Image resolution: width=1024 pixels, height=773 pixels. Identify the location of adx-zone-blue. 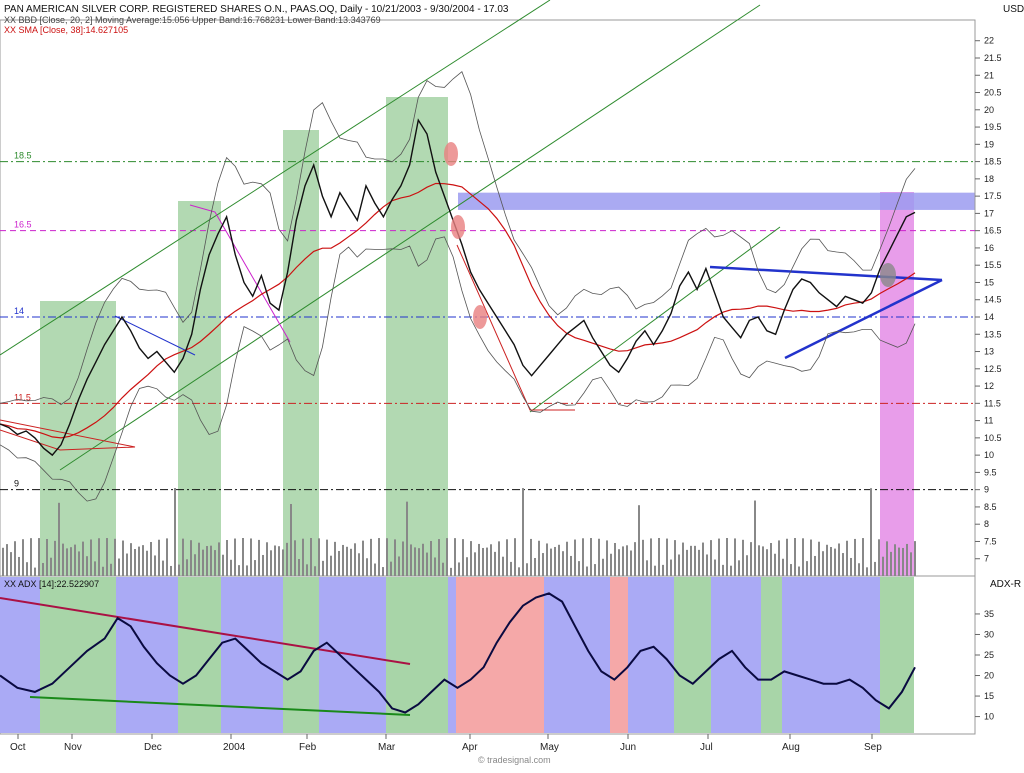
(651, 655).